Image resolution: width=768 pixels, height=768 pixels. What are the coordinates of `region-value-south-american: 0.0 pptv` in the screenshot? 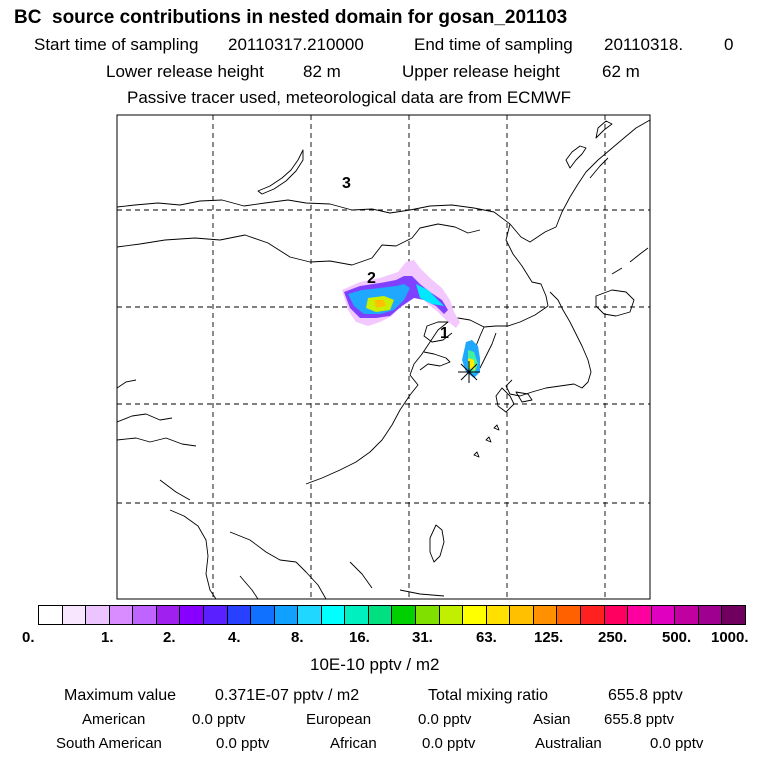 It's located at (243, 743).